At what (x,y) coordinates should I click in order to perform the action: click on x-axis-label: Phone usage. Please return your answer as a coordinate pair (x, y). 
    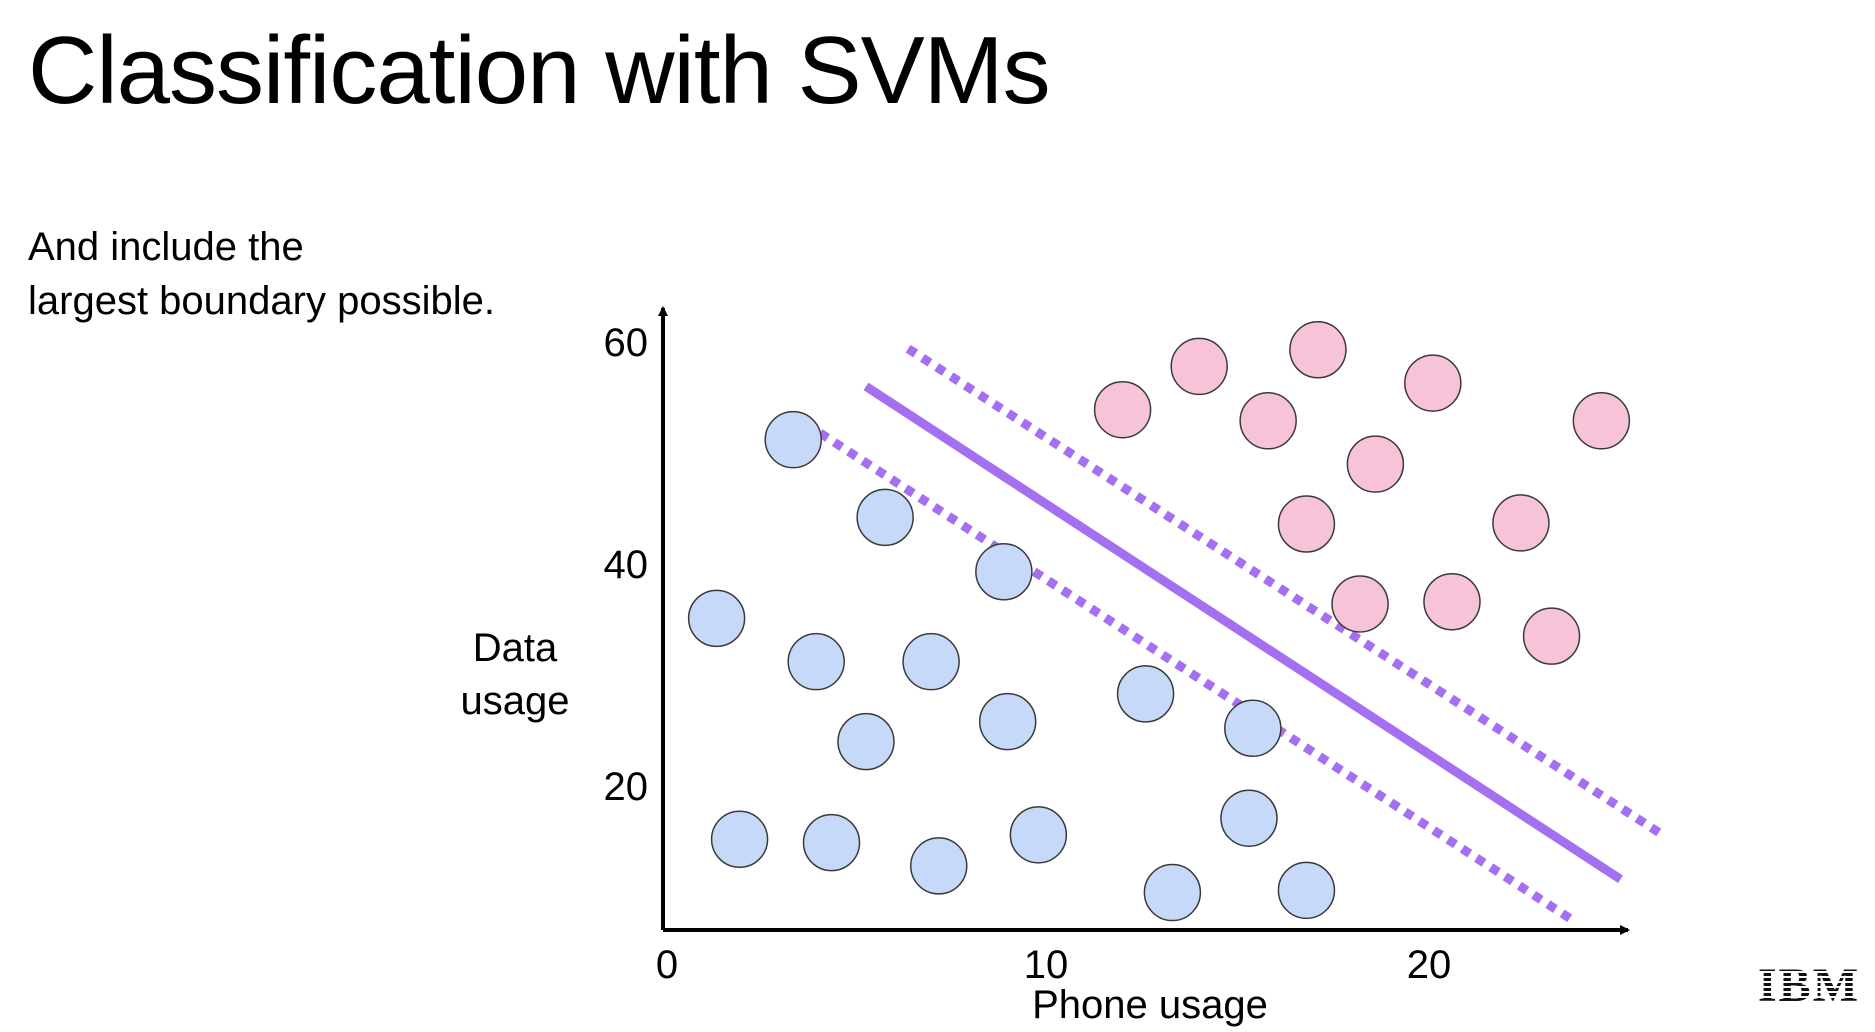
    Looking at the image, I should click on (1150, 1005).